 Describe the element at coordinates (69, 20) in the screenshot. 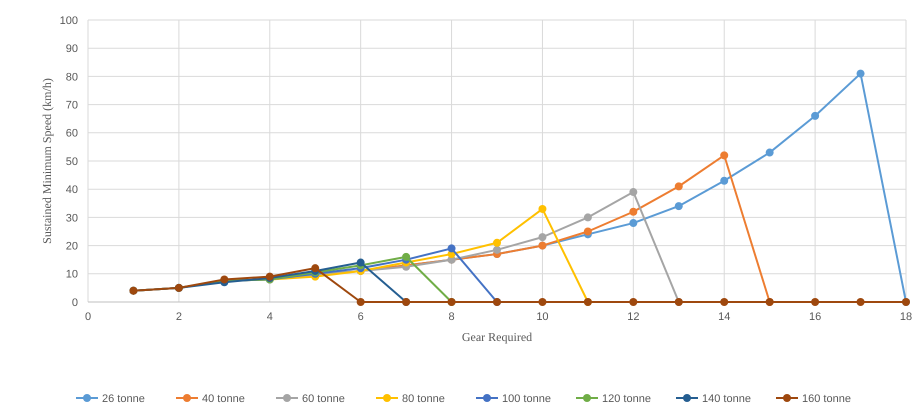

I see `y-tick-label: 100` at that location.